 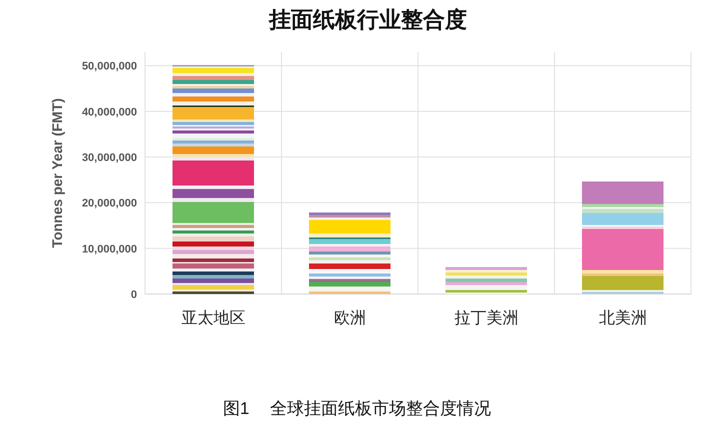 I want to click on annotation: 图1 全球挂面纸板市场整合度情况, so click(x=357, y=408).